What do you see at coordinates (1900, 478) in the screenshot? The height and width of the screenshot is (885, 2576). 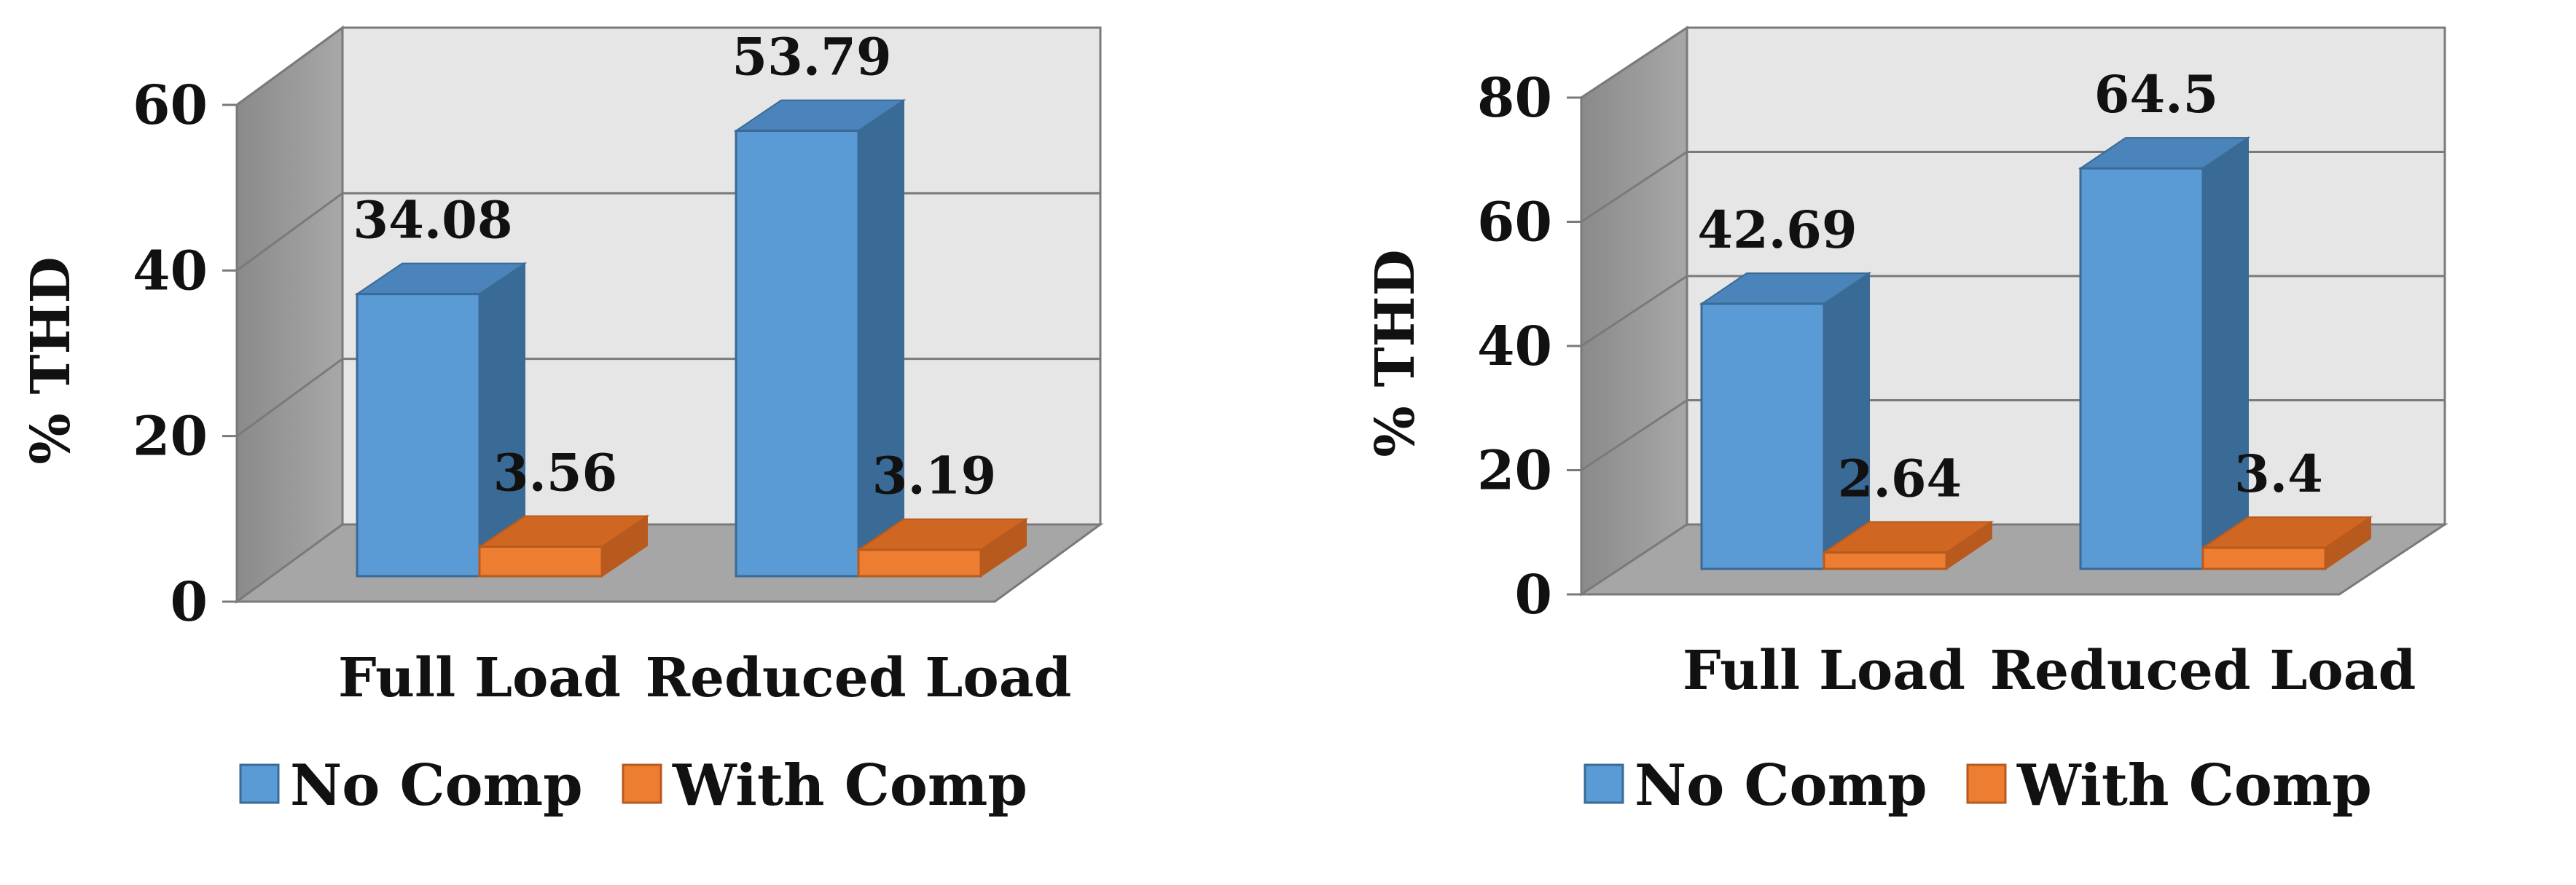 I see `data-label: 2.64` at bounding box center [1900, 478].